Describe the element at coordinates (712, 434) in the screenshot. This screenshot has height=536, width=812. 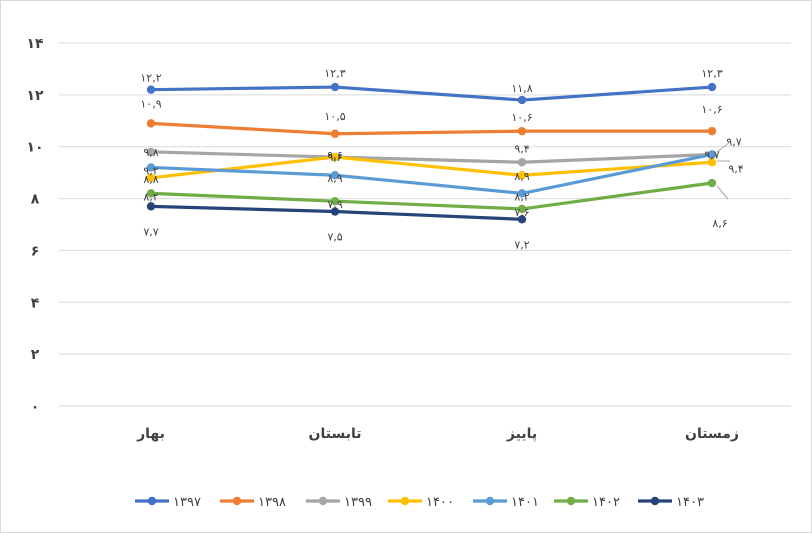
I see `x-category-label: زمستان` at that location.